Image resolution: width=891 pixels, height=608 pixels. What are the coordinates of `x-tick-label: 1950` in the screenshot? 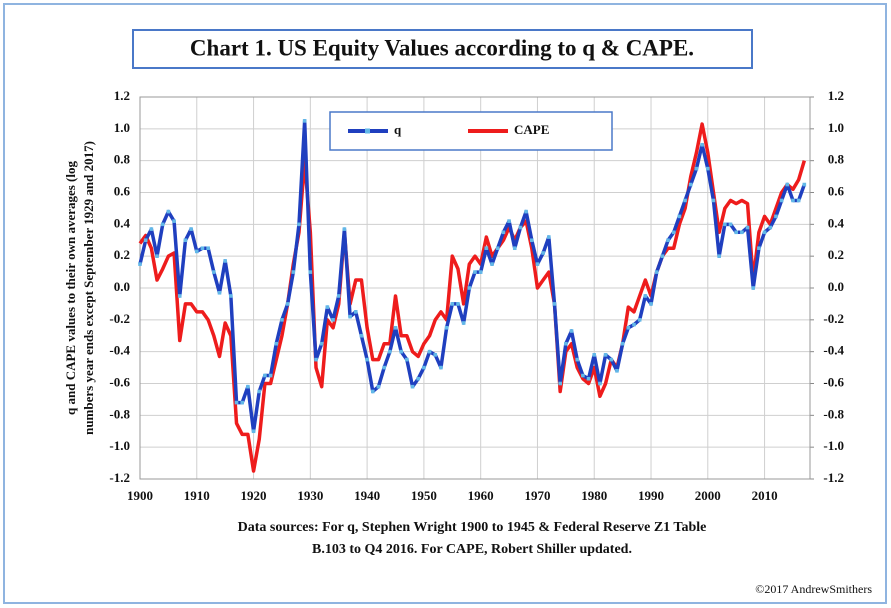 It's located at (424, 495).